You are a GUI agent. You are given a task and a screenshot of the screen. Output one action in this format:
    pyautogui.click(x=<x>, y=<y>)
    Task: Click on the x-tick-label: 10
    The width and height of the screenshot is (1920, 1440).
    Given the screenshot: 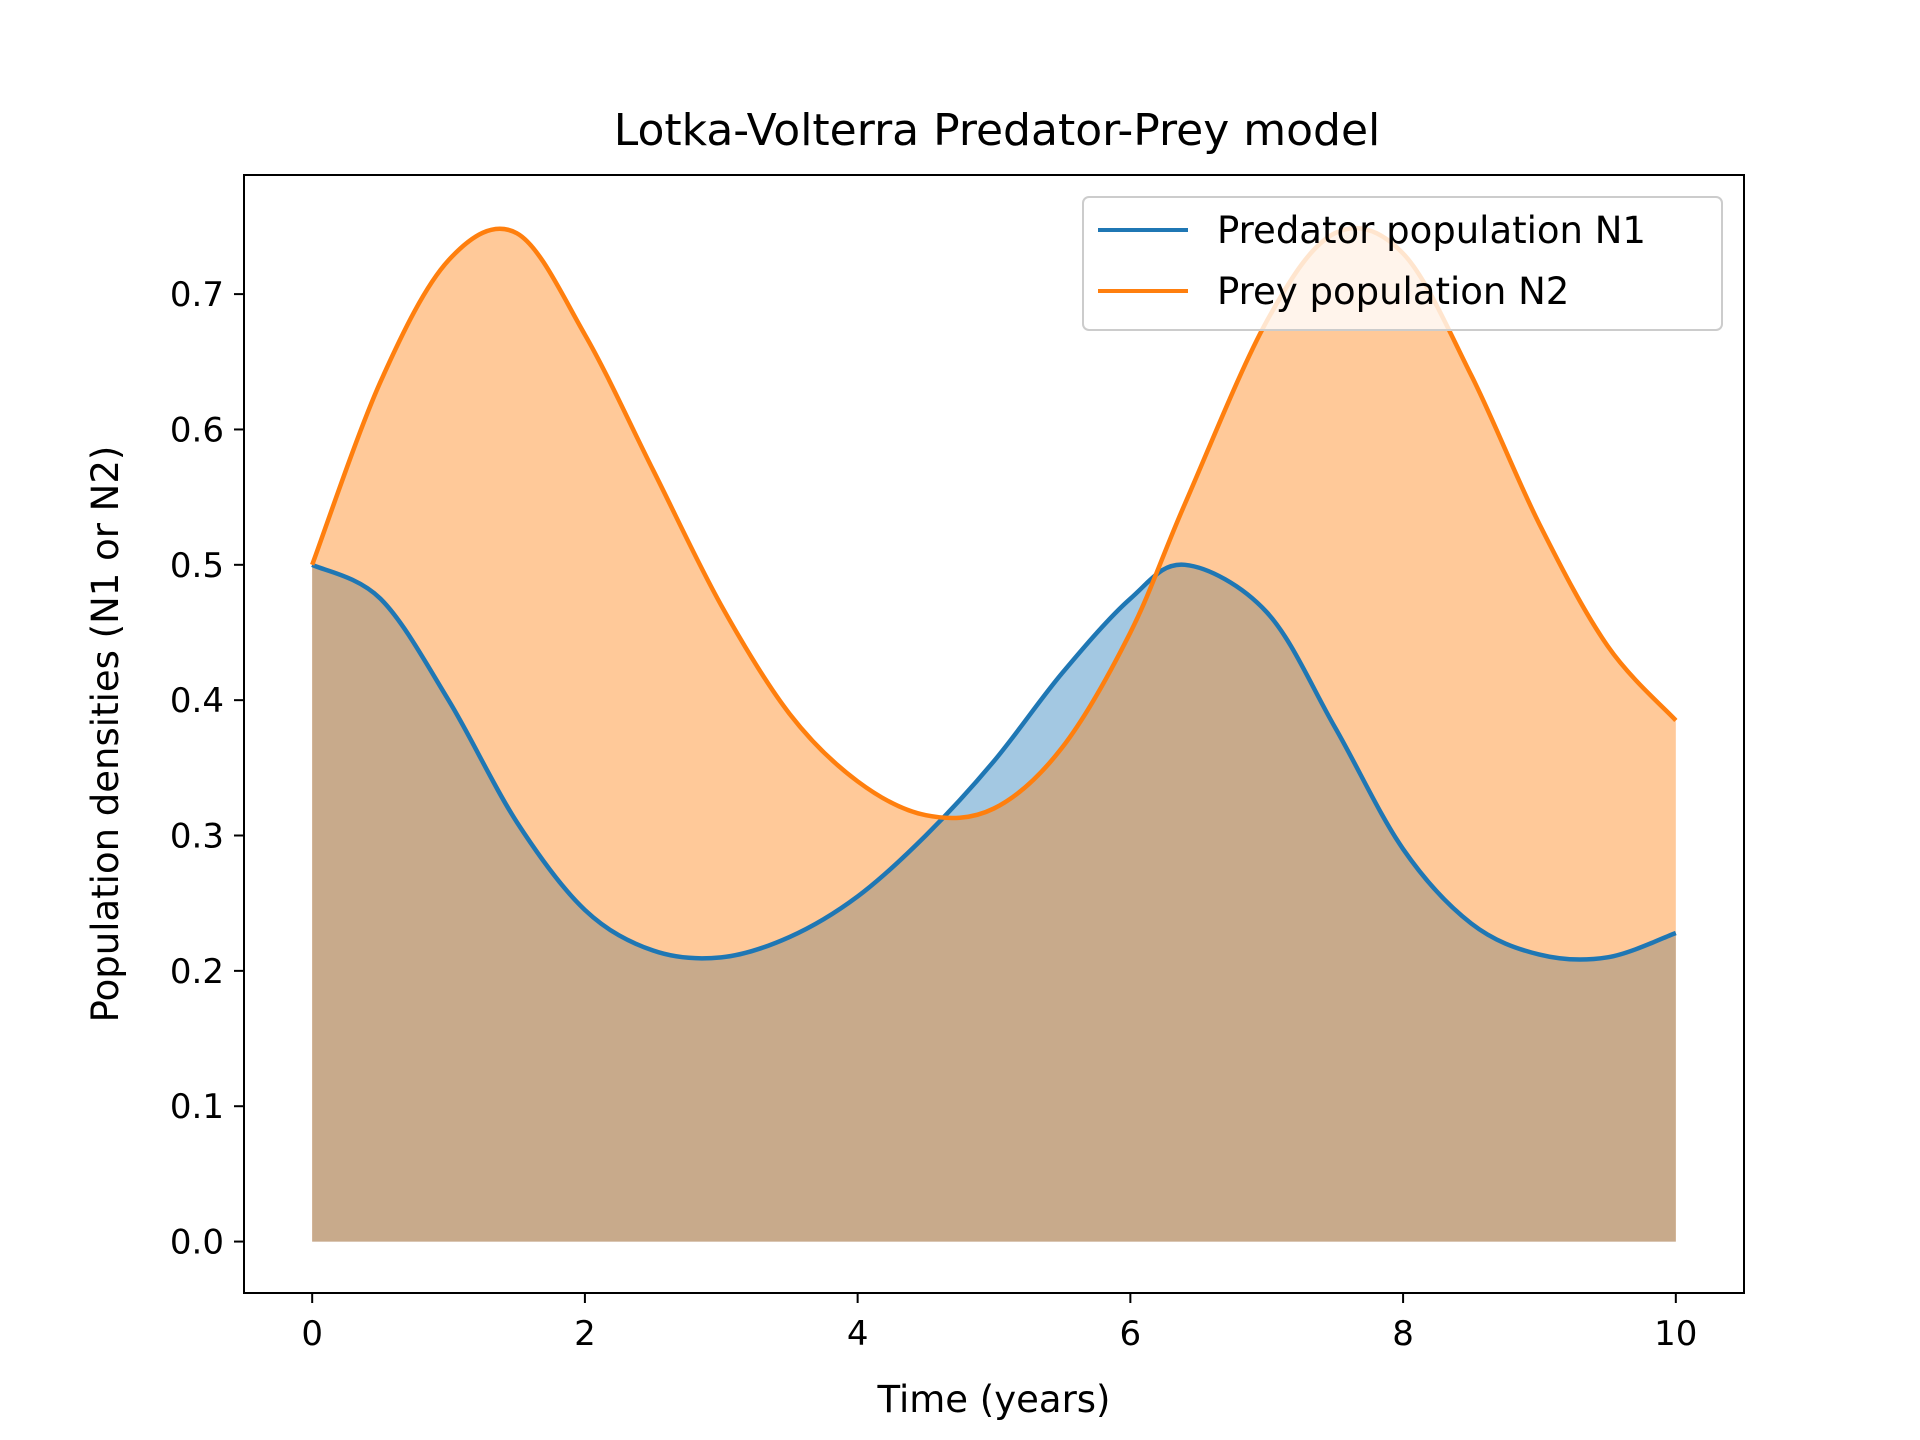 What is the action you would take?
    pyautogui.click(x=1675, y=1334)
    